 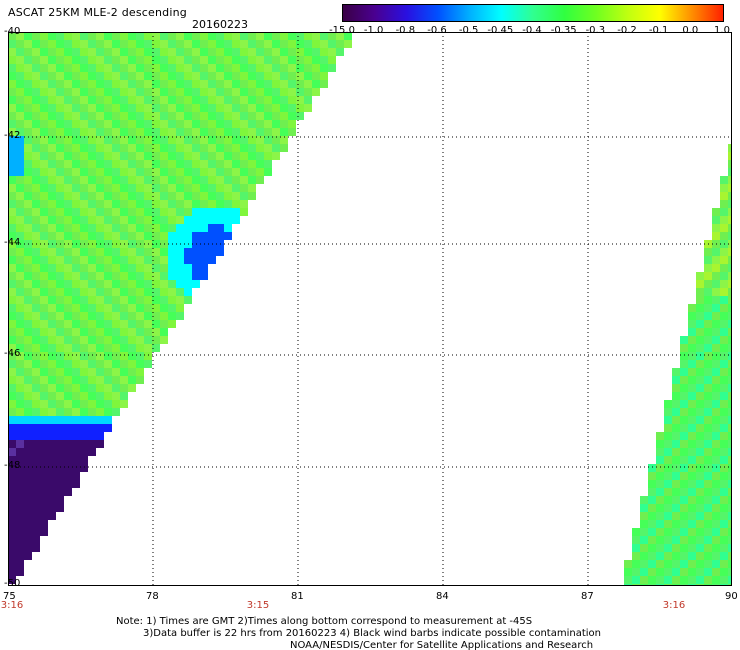 I want to click on time-label-middle: 3:15, so click(x=258, y=605).